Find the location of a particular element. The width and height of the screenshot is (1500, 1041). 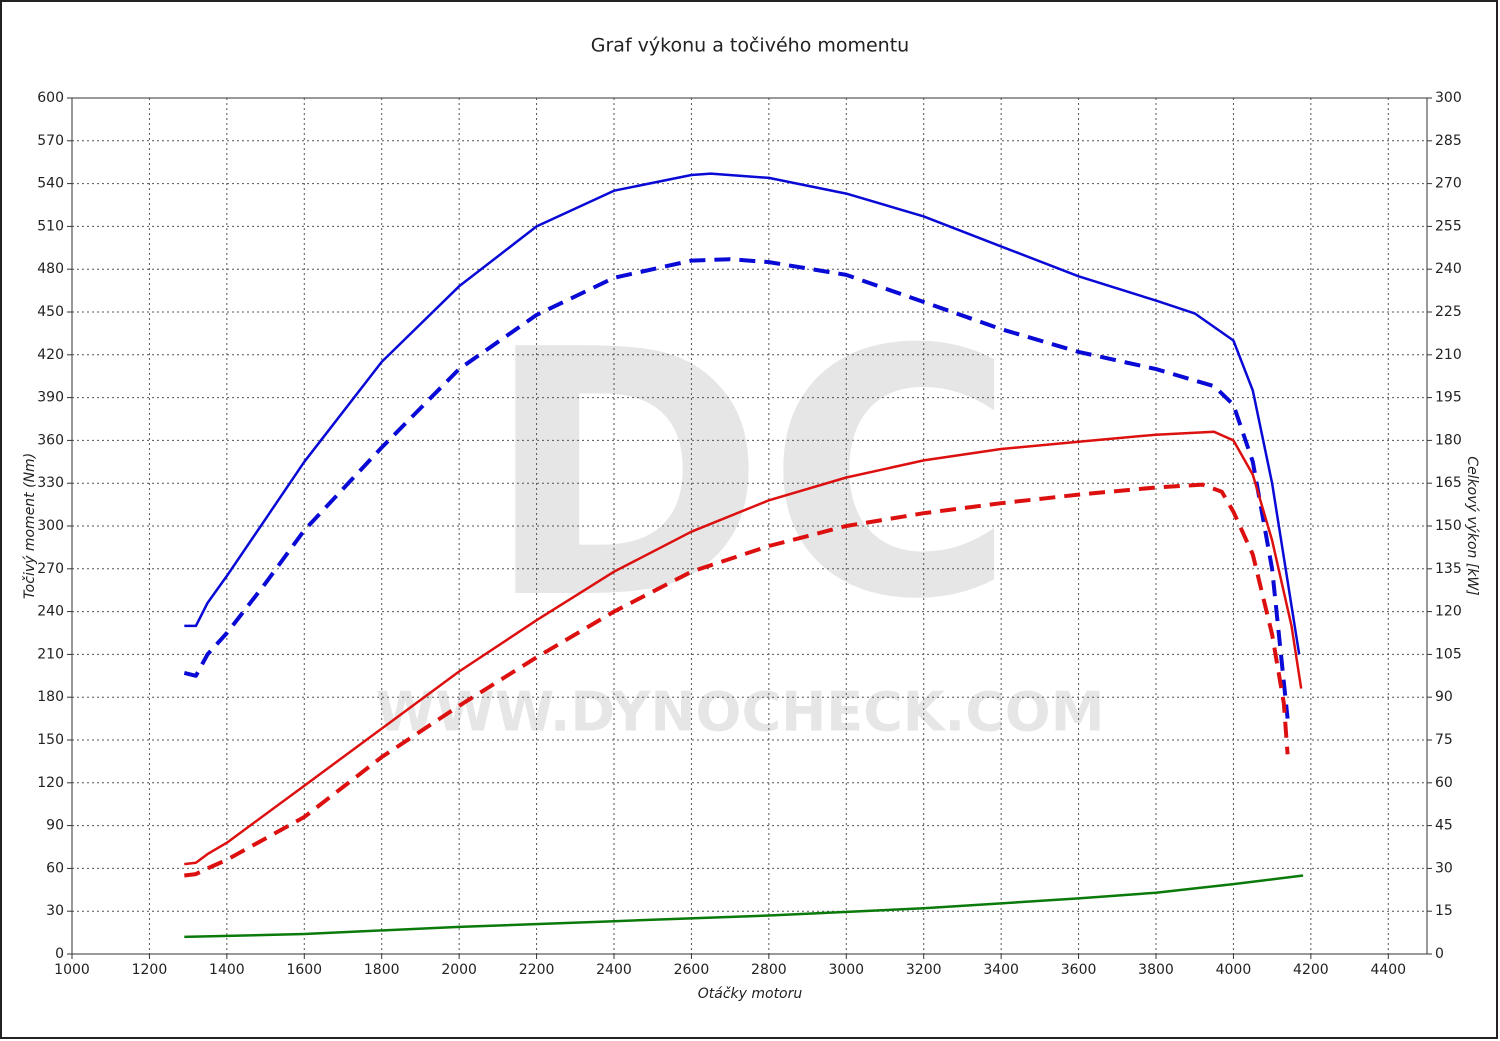

x-tick-label: 2400 is located at coordinates (614, 970).